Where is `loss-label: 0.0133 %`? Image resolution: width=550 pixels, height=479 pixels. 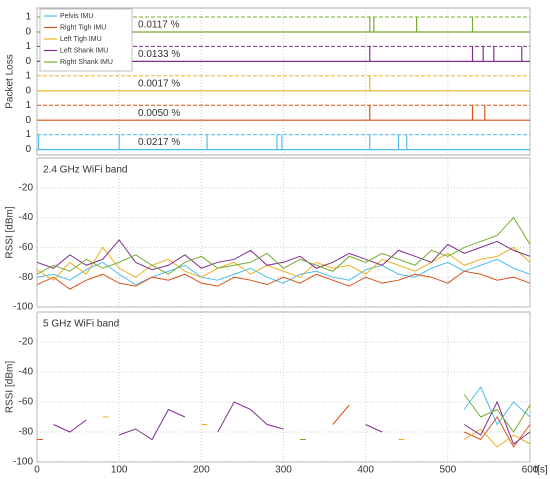 loss-label: 0.0133 % is located at coordinates (159, 54).